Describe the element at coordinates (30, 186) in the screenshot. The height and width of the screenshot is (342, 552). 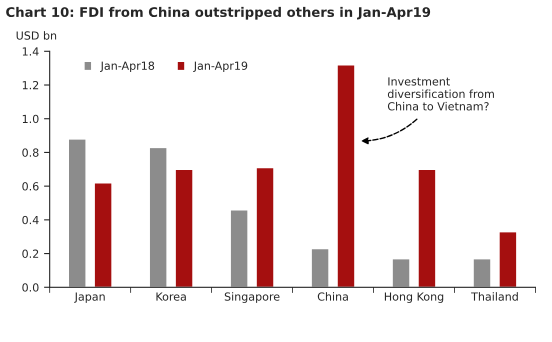
I see `y-tick-label: 0.6` at that location.